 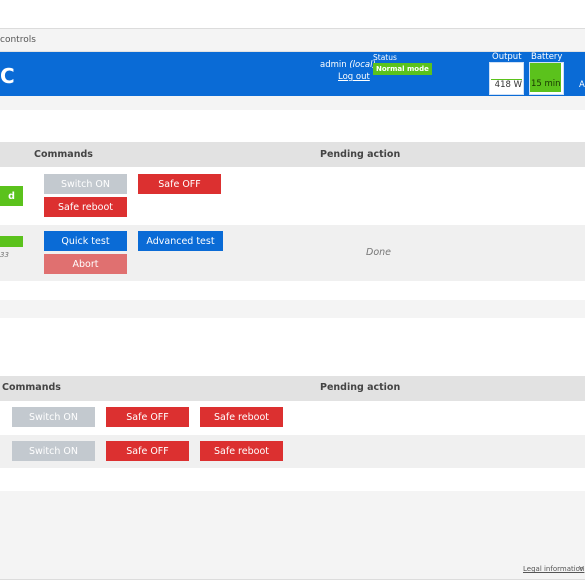 What do you see at coordinates (506, 85) in the screenshot?
I see `output-value: 418 W` at bounding box center [506, 85].